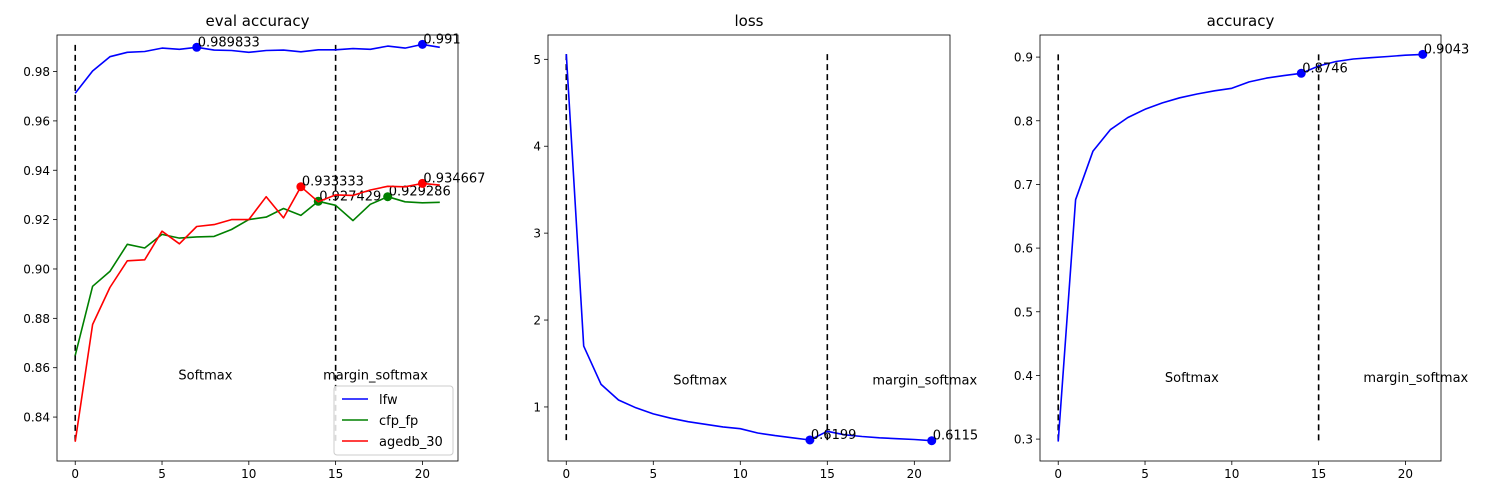 The height and width of the screenshot is (500, 1500). Describe the element at coordinates (956, 436) in the screenshot. I see `marker-value-label: 0.6115` at that location.